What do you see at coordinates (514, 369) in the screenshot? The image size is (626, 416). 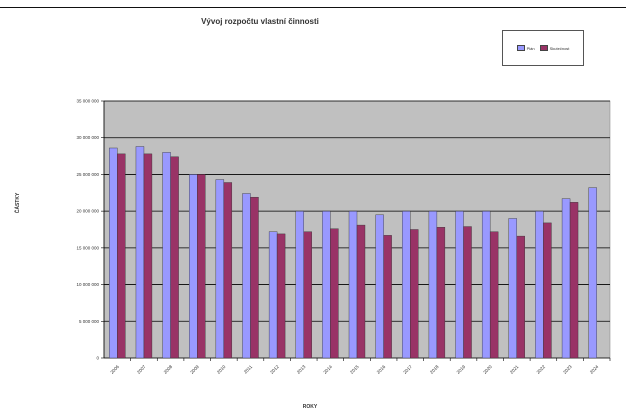 I see `x-tick-label: 2021` at bounding box center [514, 369].